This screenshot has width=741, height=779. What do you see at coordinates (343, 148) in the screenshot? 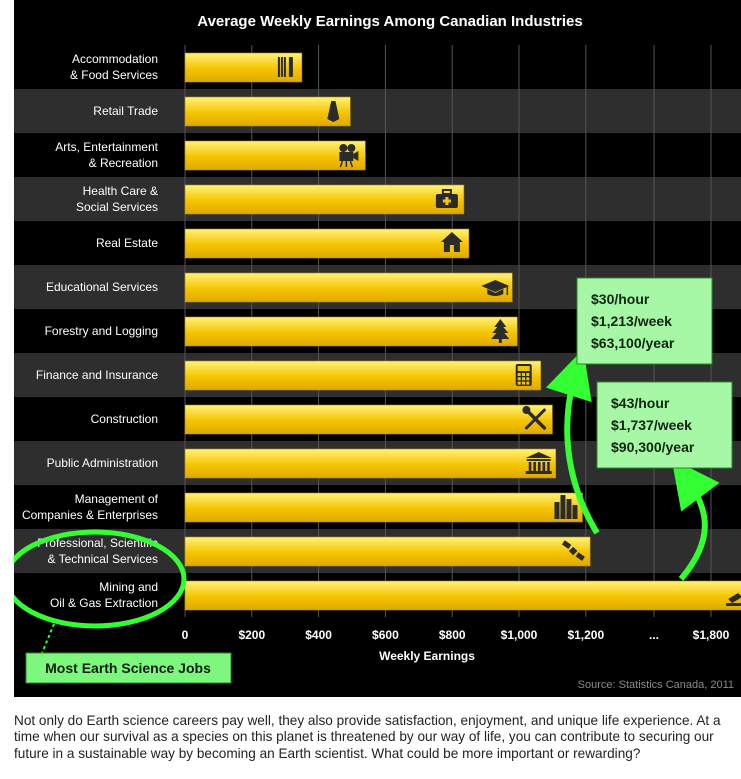
I see `reel` at bounding box center [343, 148].